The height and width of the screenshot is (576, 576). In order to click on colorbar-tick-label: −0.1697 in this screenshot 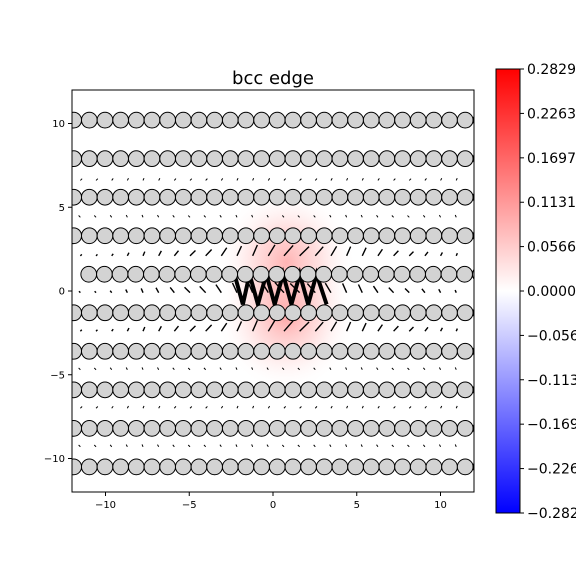, I will do `click(551, 425)`.